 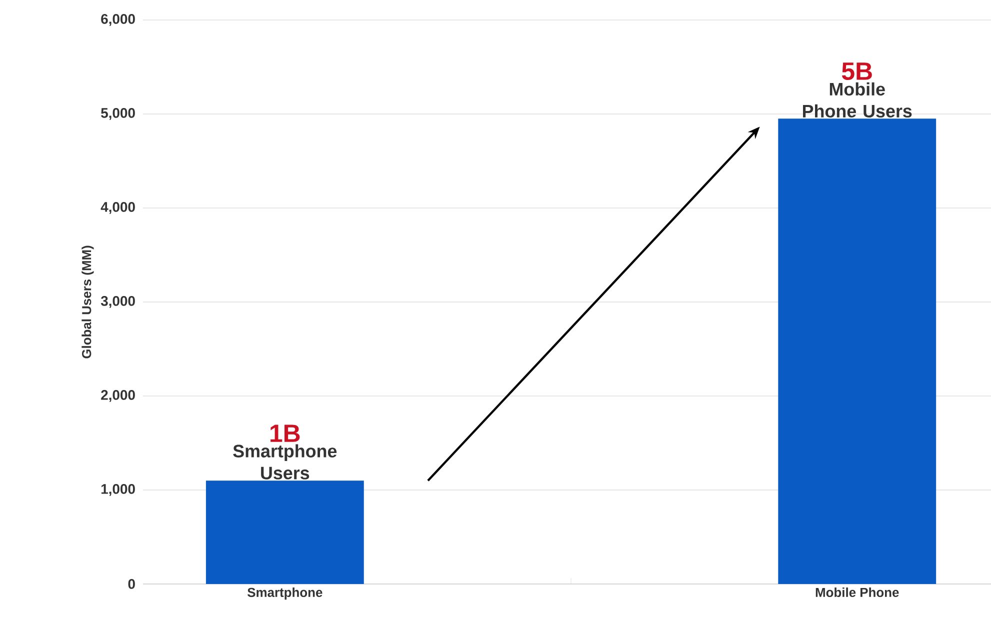 What do you see at coordinates (285, 462) in the screenshot?
I see `annotation: Smartphone Users` at bounding box center [285, 462].